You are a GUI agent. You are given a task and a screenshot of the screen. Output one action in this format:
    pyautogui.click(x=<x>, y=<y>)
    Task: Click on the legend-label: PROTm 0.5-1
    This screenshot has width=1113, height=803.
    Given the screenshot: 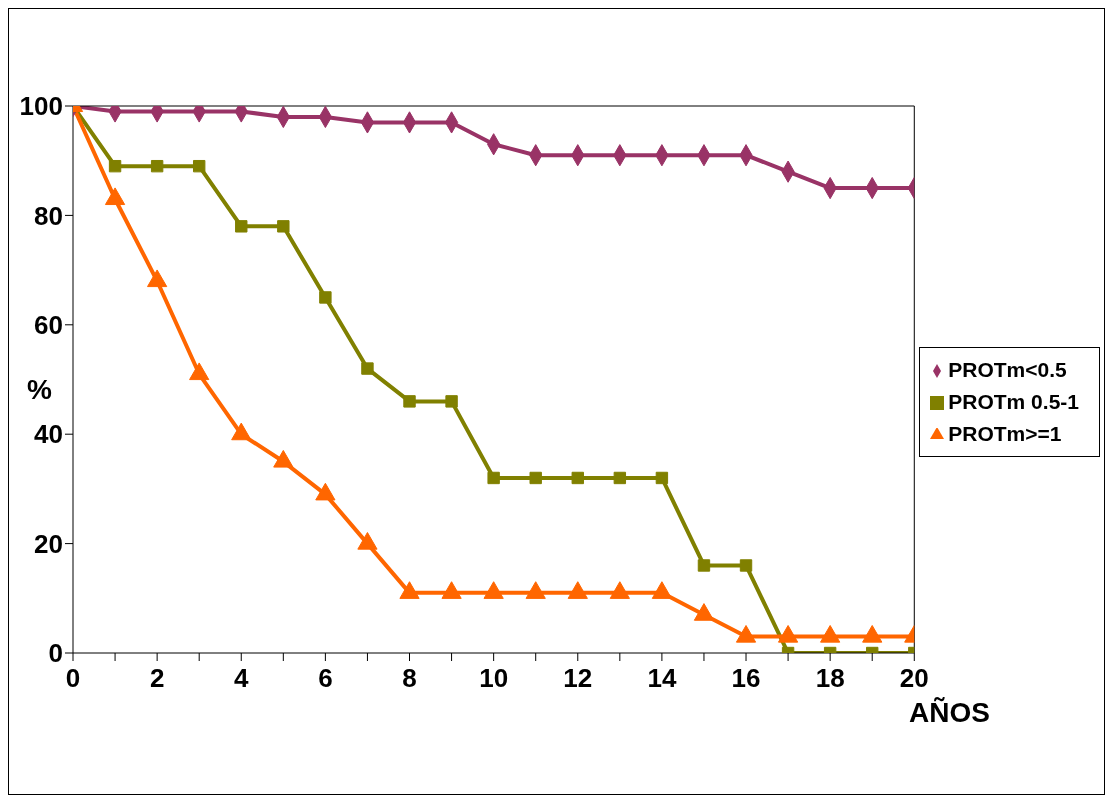 What is the action you would take?
    pyautogui.click(x=1013, y=401)
    